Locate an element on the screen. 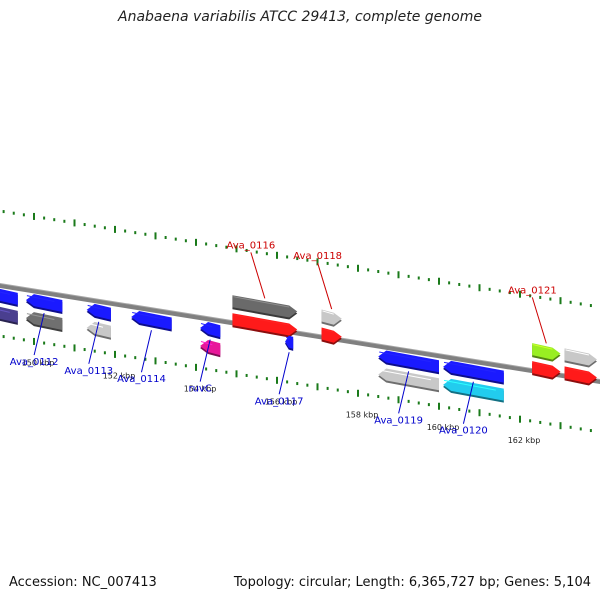 This screenshot has width=600, height=600. feature-label: ruvC is located at coordinates (199, 389).